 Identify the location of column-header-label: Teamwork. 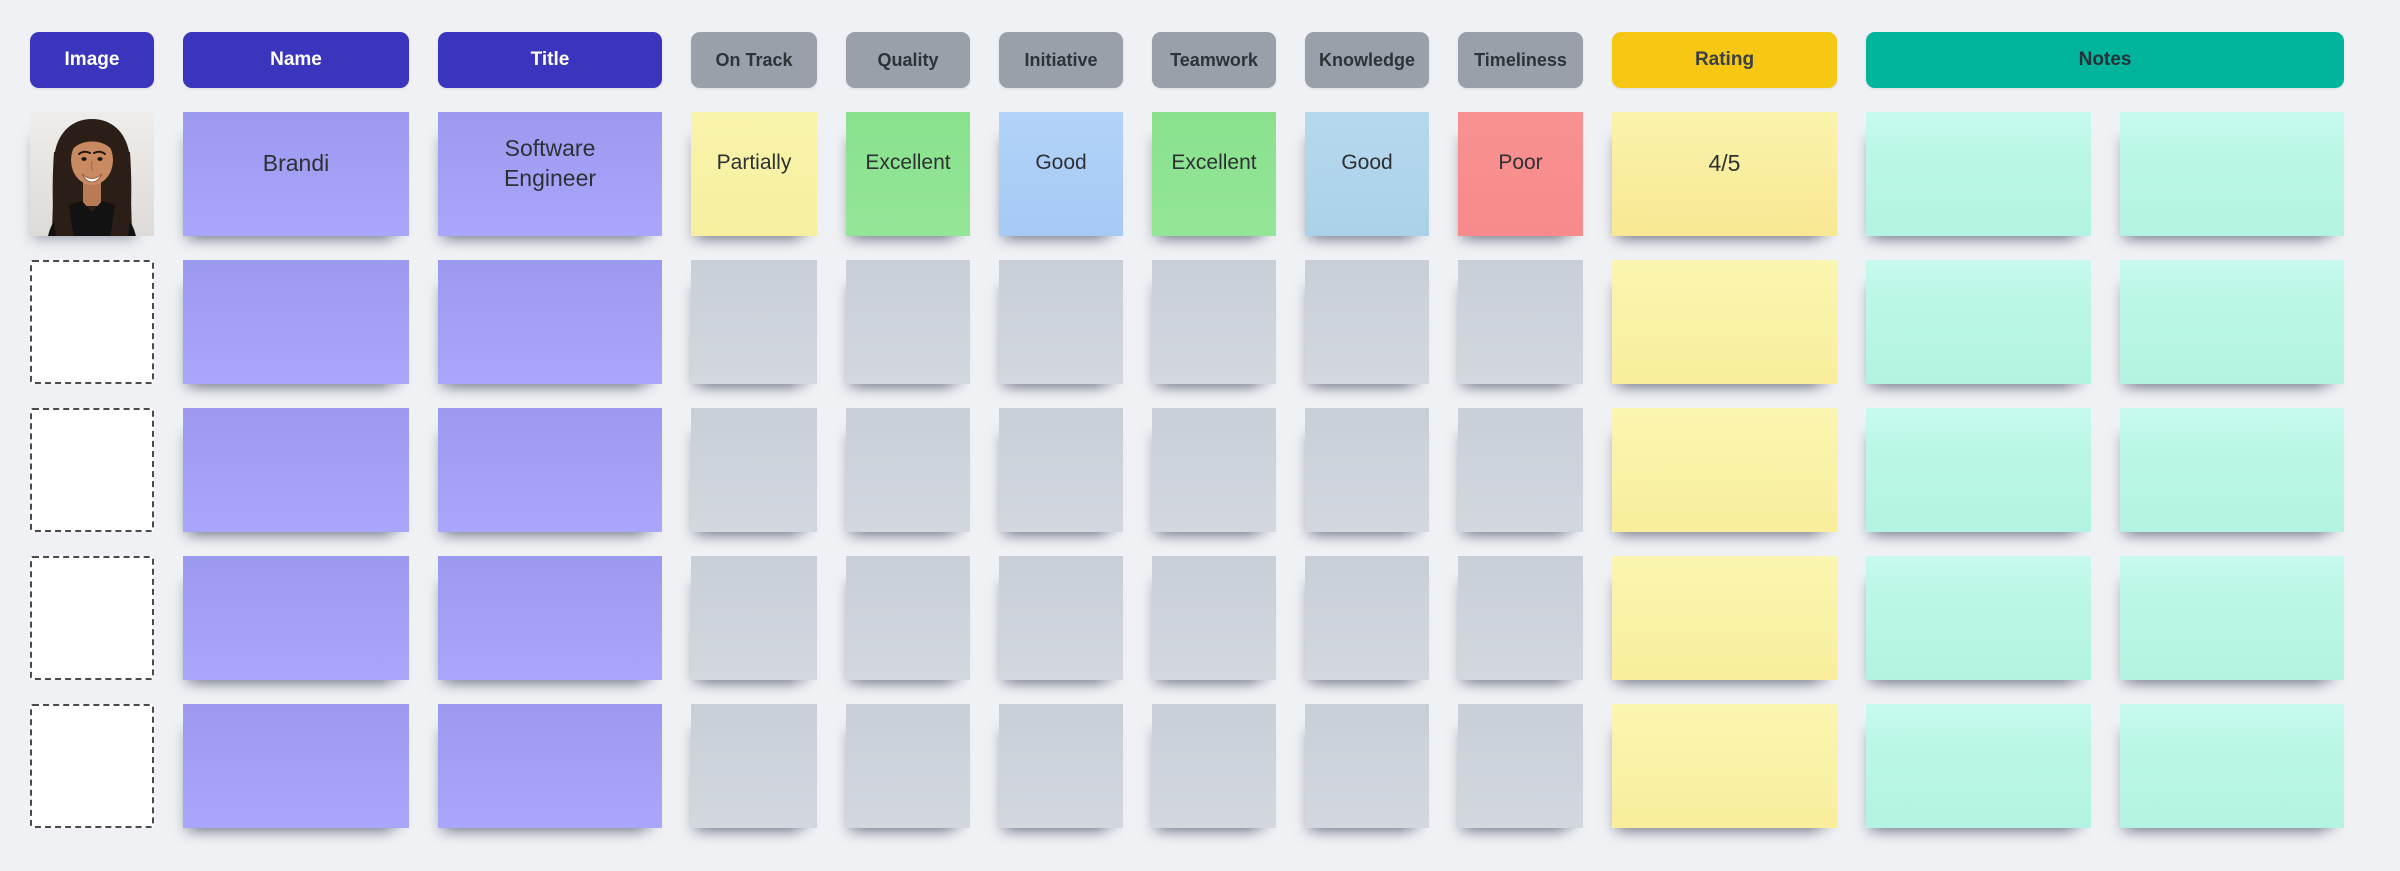
(1214, 59).